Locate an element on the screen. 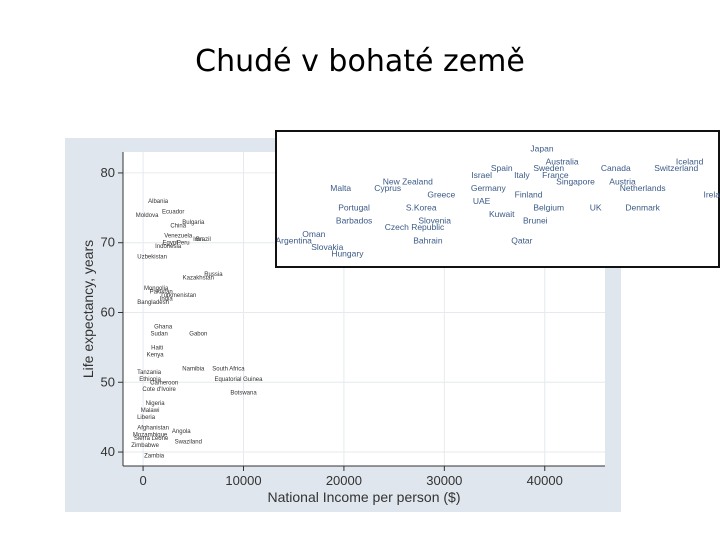 This screenshot has height=540, width=720. inset-point-label: Brunei is located at coordinates (535, 221).